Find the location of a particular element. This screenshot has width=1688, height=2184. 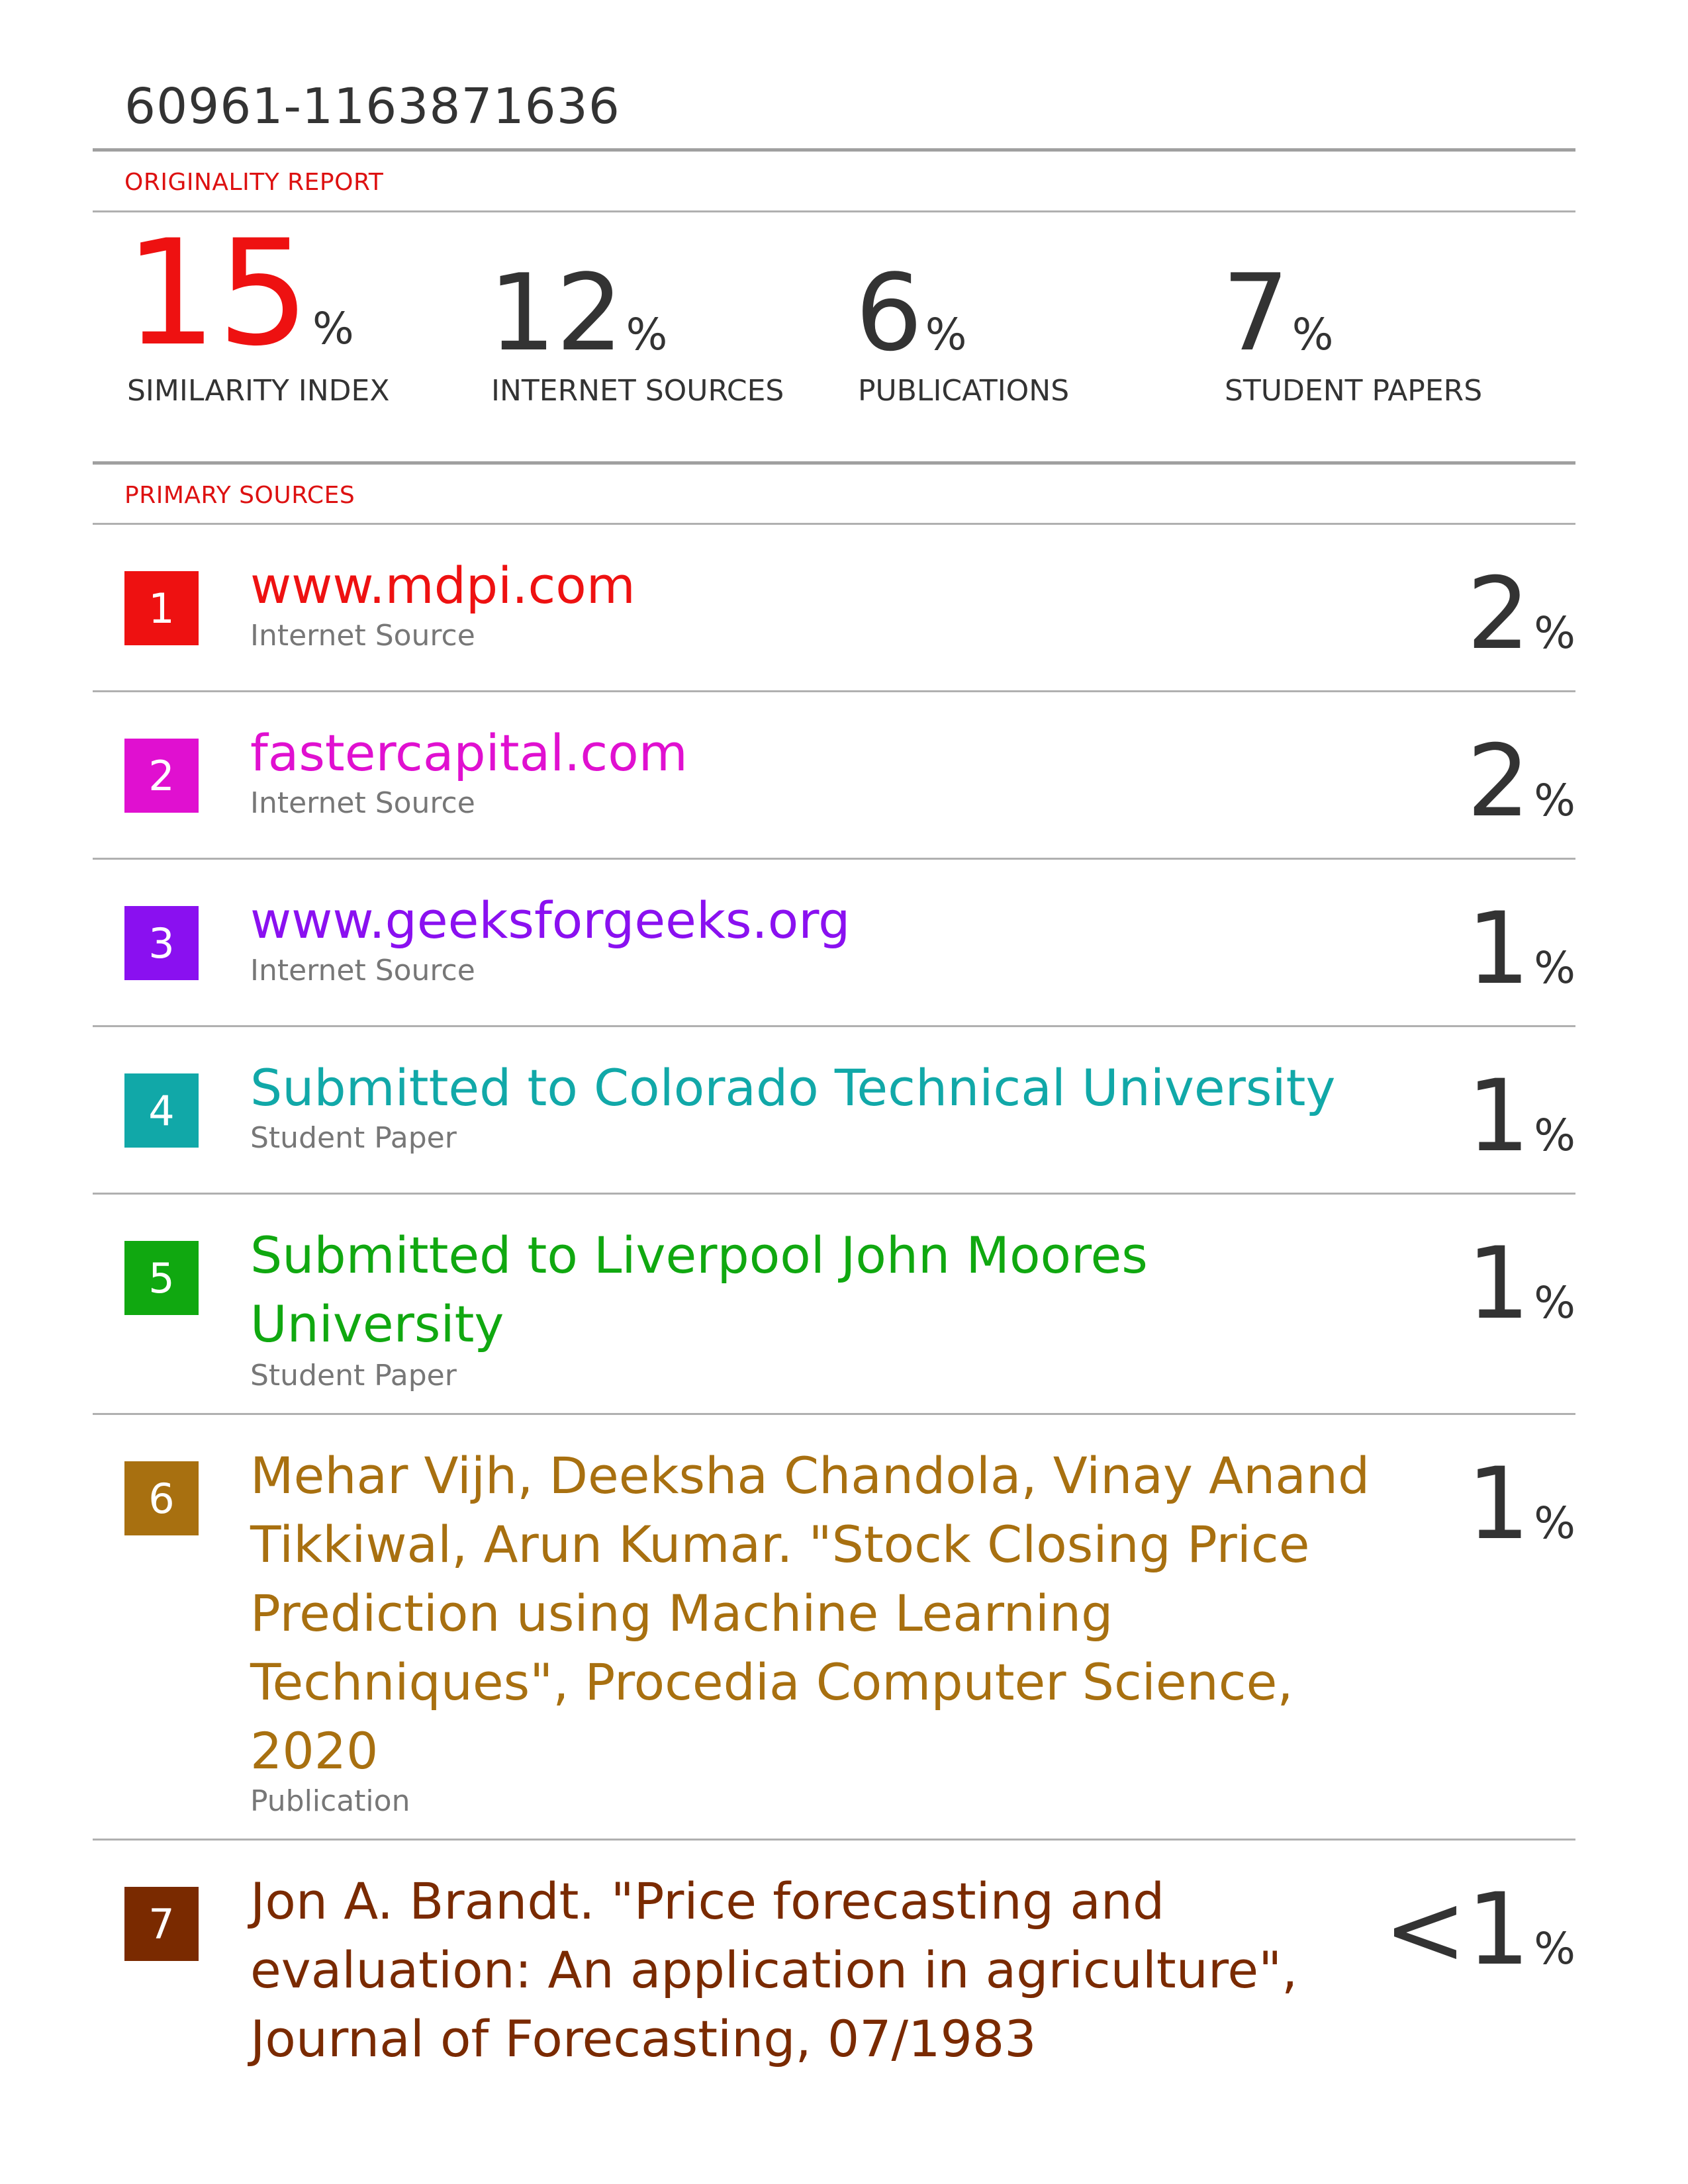

source-index-badge: 2 is located at coordinates (161, 776).